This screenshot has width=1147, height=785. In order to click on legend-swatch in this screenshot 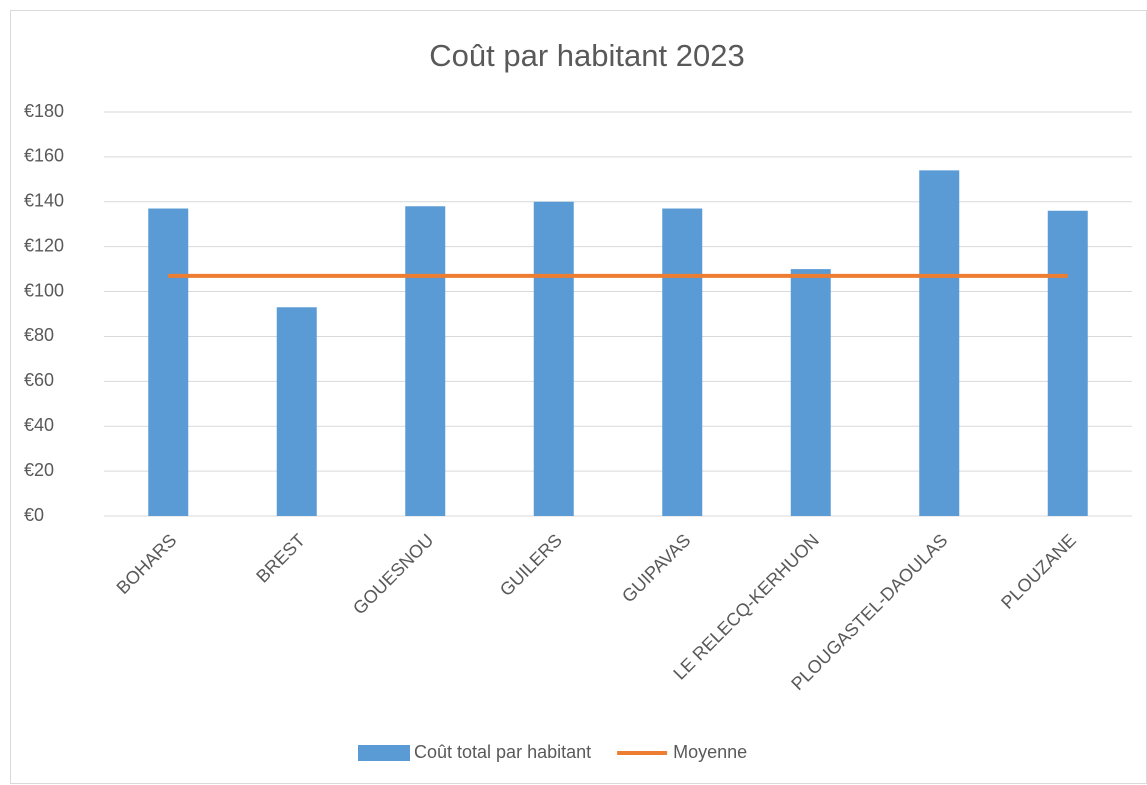, I will do `click(384, 753)`.